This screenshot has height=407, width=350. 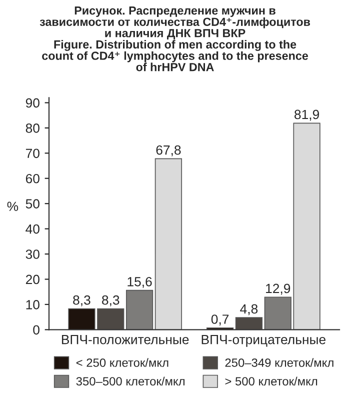 What do you see at coordinates (278, 289) in the screenshot?
I see `data-label: 12,9` at bounding box center [278, 289].